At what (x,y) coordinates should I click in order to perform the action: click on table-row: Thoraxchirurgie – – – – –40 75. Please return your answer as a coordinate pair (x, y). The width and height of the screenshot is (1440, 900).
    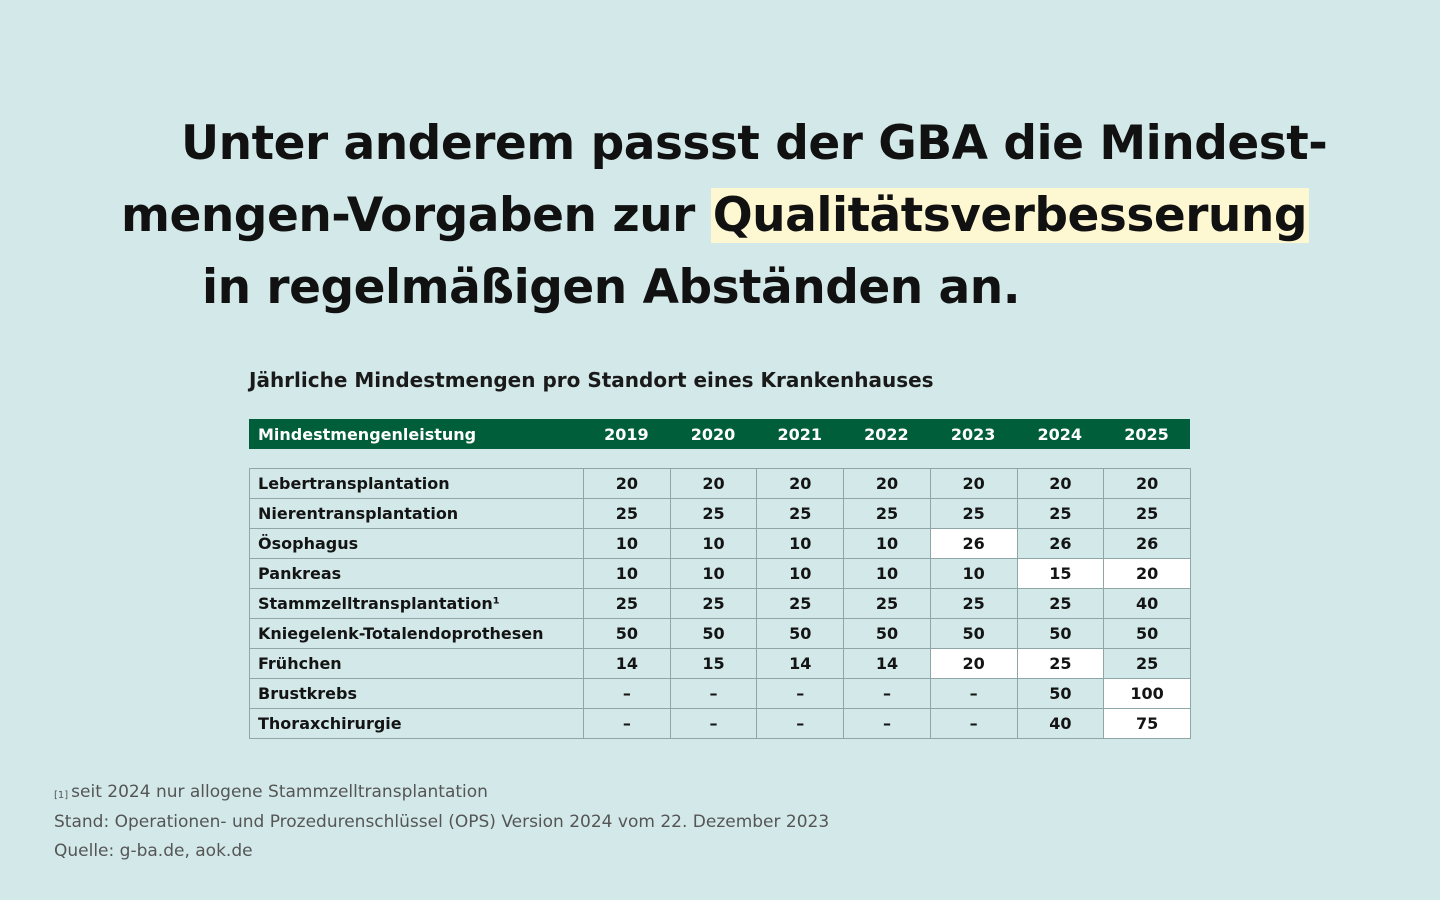
    Looking at the image, I should click on (720, 723).